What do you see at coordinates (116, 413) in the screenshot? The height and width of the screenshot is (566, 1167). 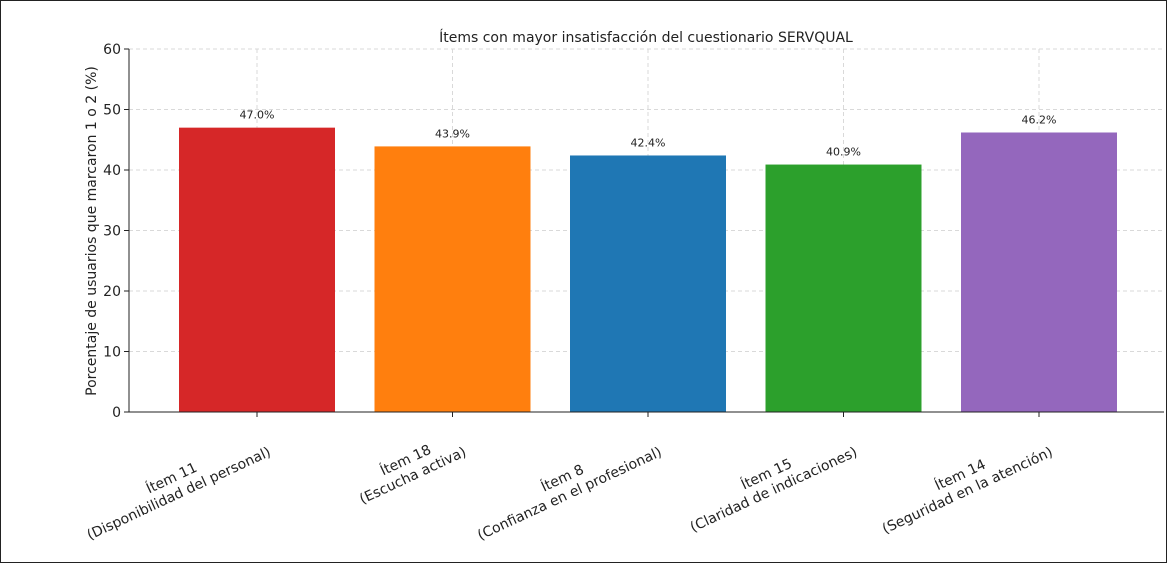 I see `y-tick-label: 0` at bounding box center [116, 413].